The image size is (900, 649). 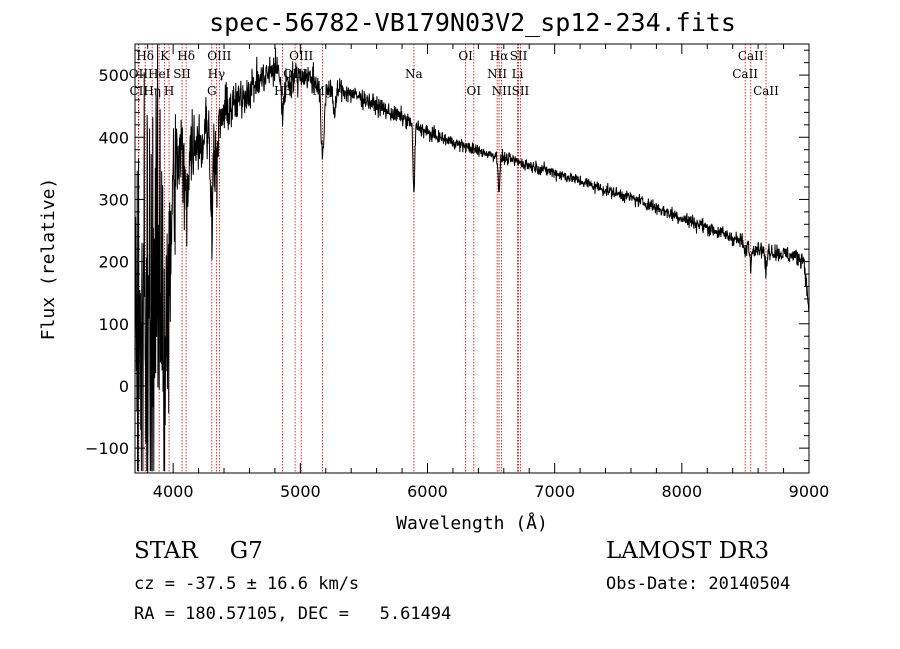 What do you see at coordinates (113, 262) in the screenshot?
I see `y-tick-label: 200` at bounding box center [113, 262].